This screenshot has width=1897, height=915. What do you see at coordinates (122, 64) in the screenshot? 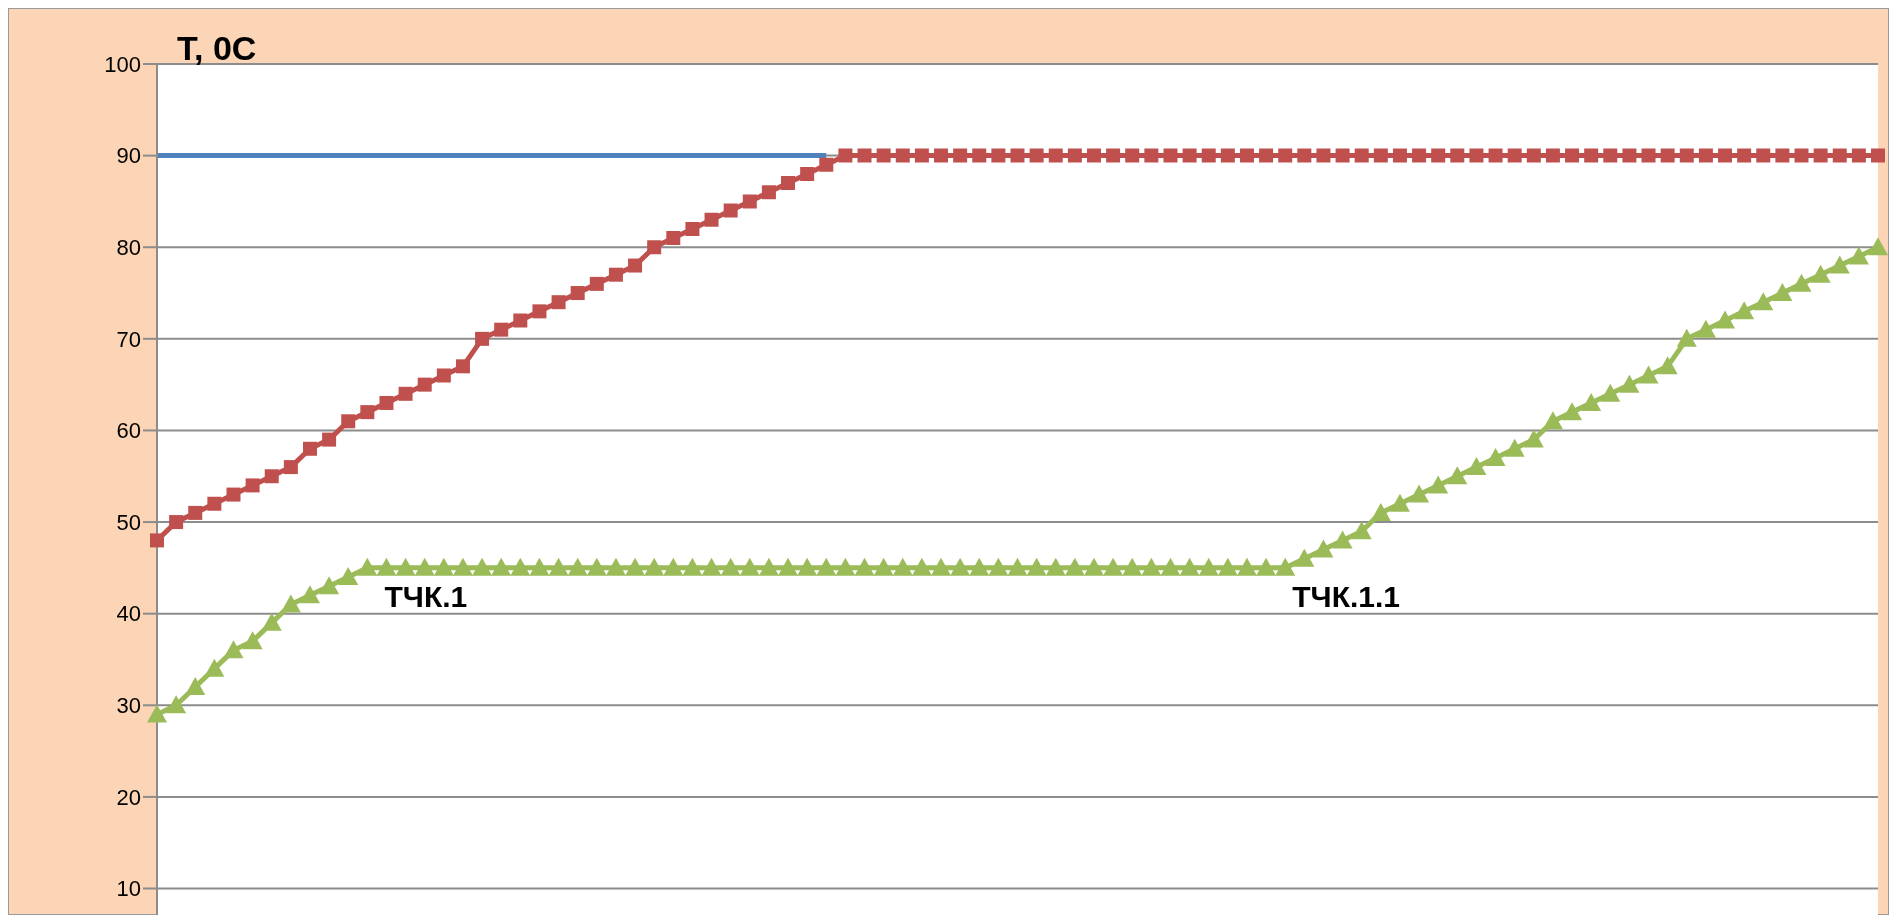
I see `y-tick-label: 100` at bounding box center [122, 64].